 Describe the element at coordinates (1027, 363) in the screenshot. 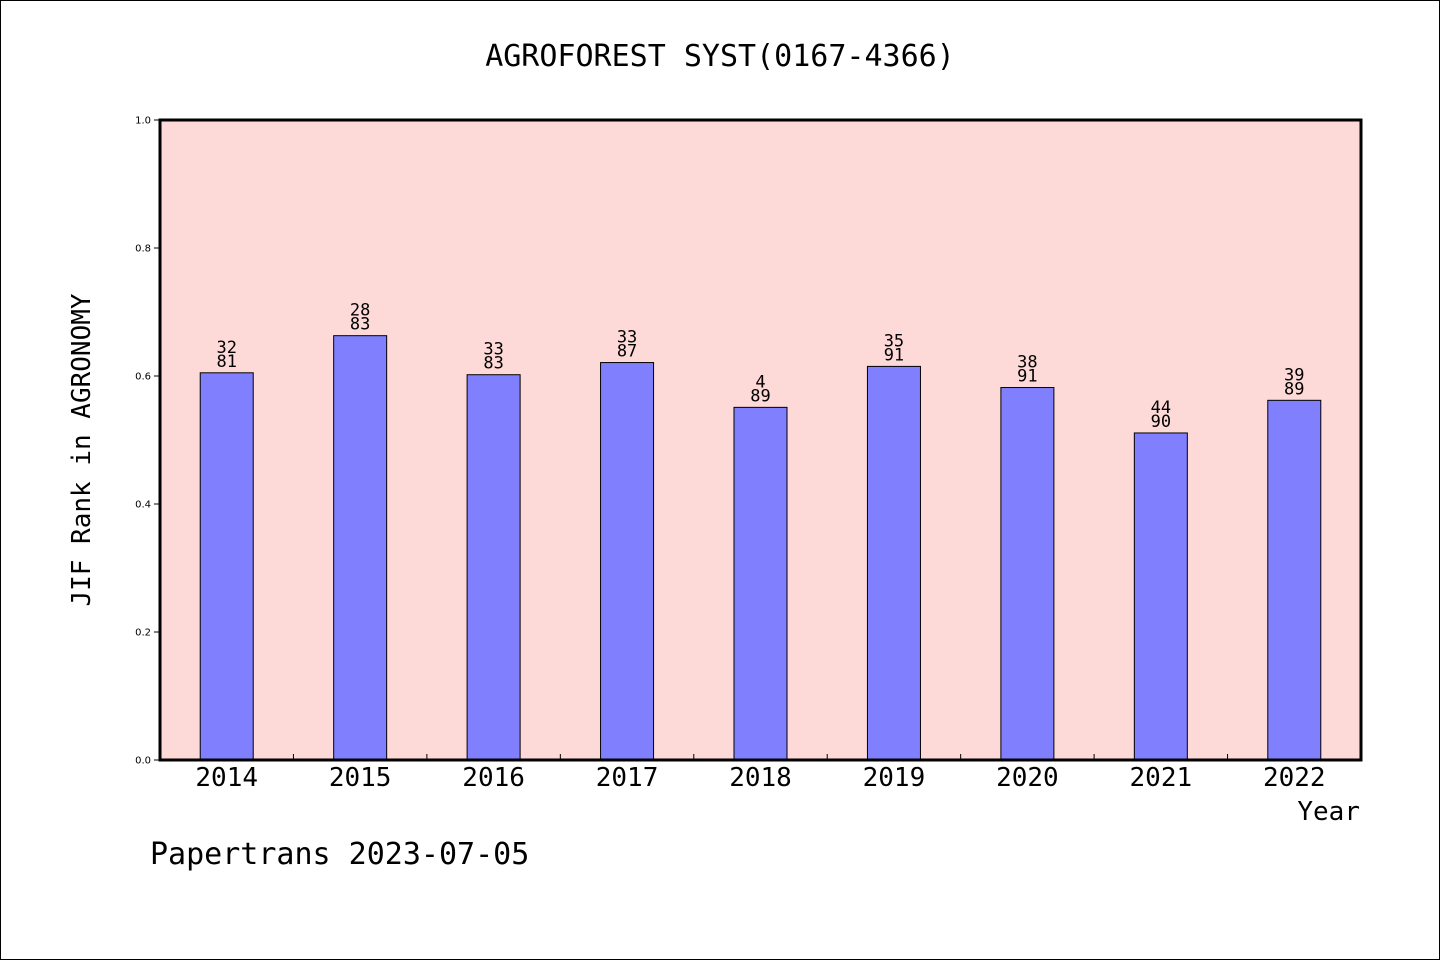

I see `bar-label-rank: 38` at that location.